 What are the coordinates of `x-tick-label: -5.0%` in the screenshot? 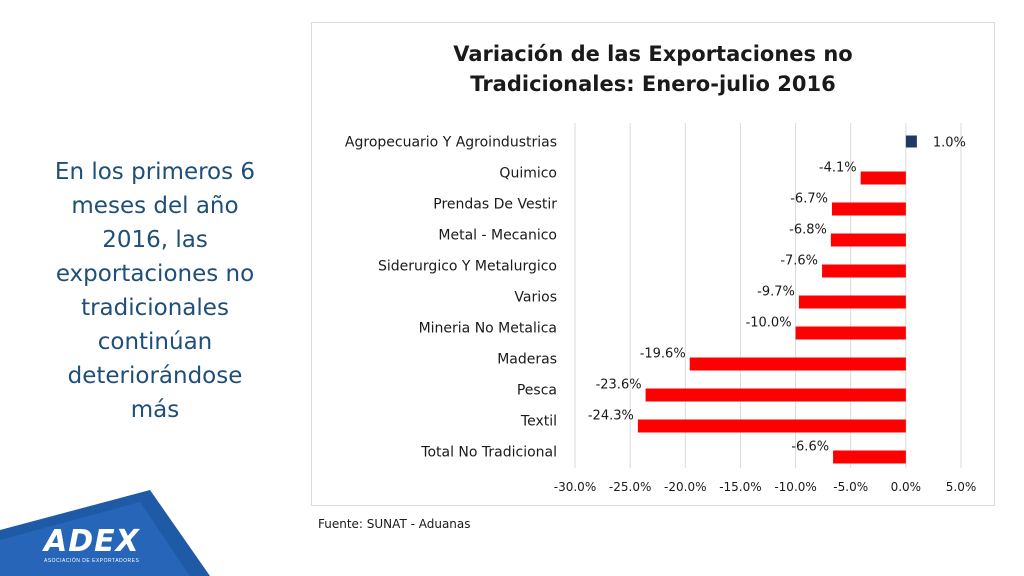 It's located at (850, 487).